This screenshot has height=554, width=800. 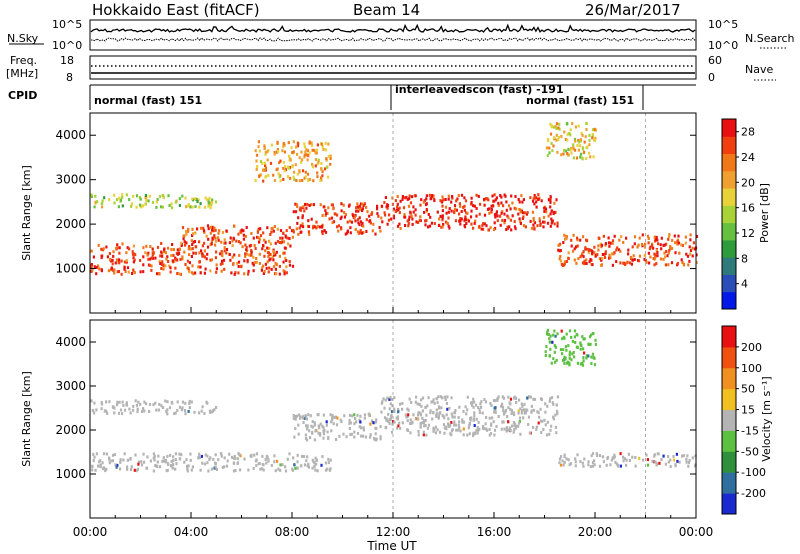 What do you see at coordinates (729, 504) in the screenshot?
I see `velocity-colorbar-segment` at bounding box center [729, 504].